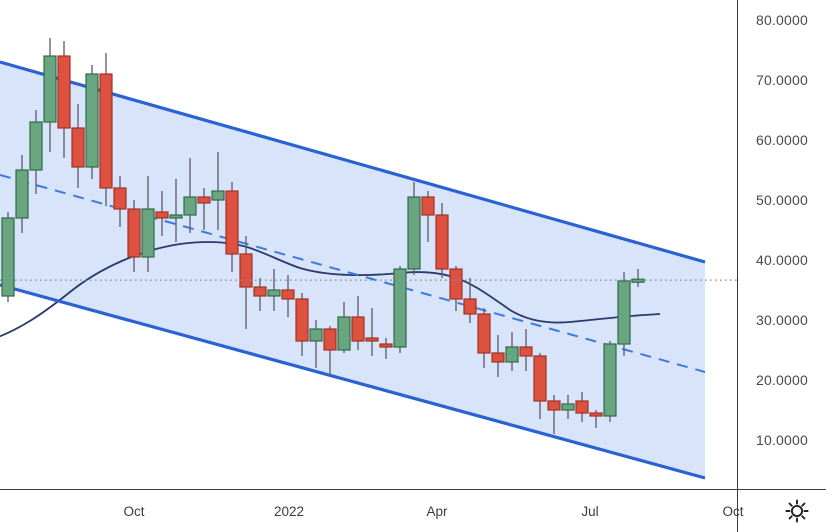 The height and width of the screenshot is (532, 826). I want to click on axis-divider, so click(737, 510).